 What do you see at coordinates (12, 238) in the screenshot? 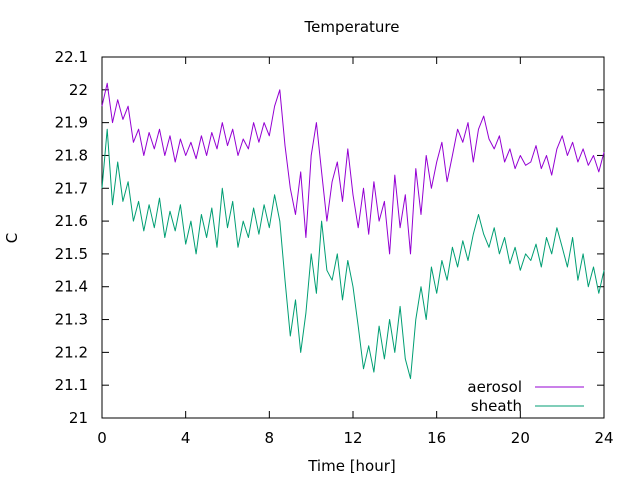
I see `y-axis-label: C` at bounding box center [12, 238].